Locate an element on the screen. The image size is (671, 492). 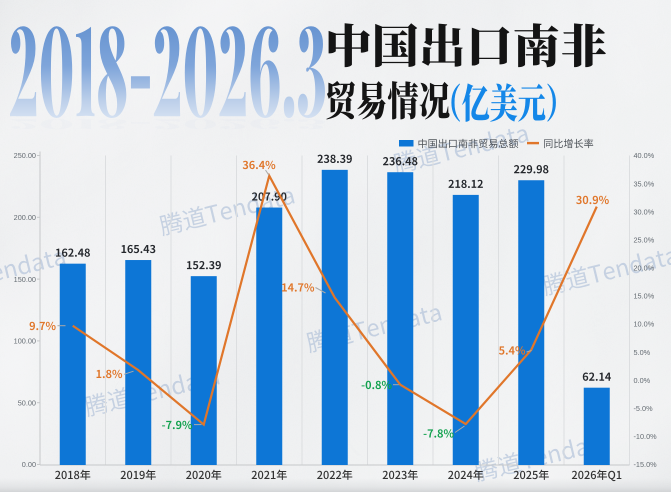
svg-text: 250.00 is located at coordinates (25, 155).